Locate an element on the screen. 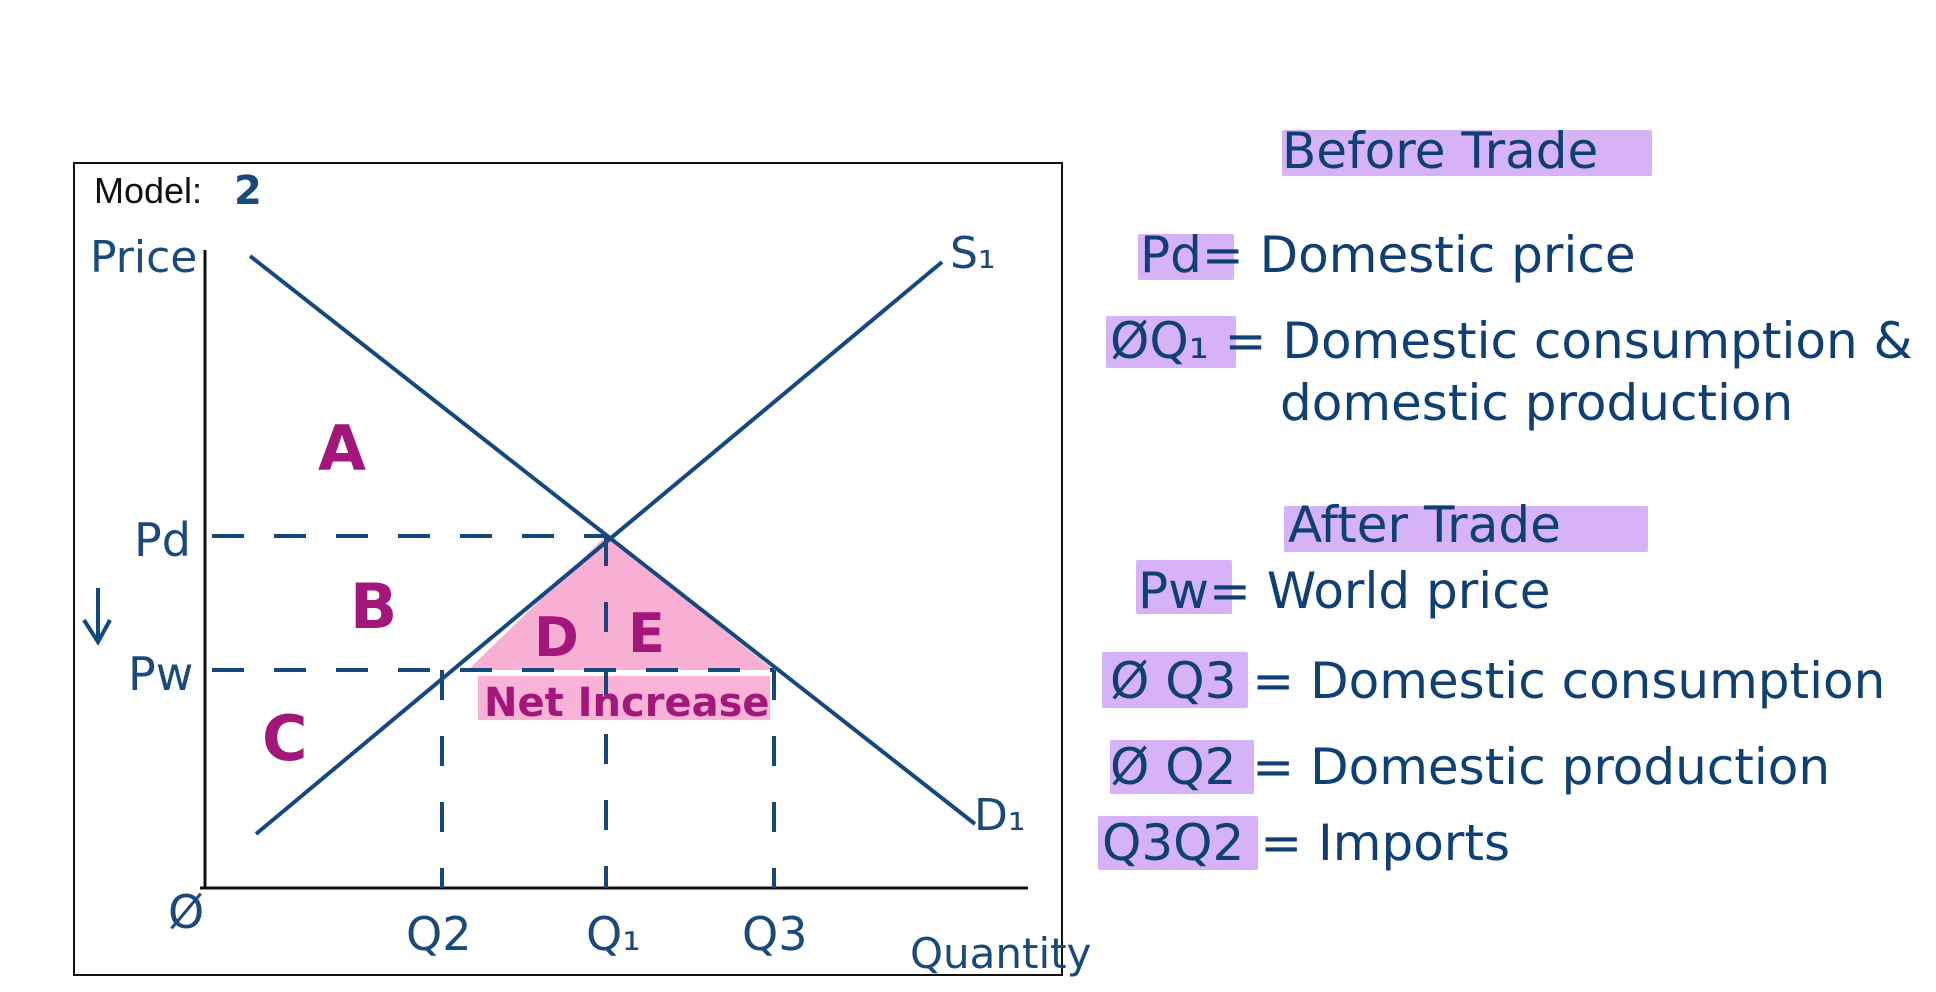 The image size is (1936, 992). model-number: 2 is located at coordinates (248, 191).